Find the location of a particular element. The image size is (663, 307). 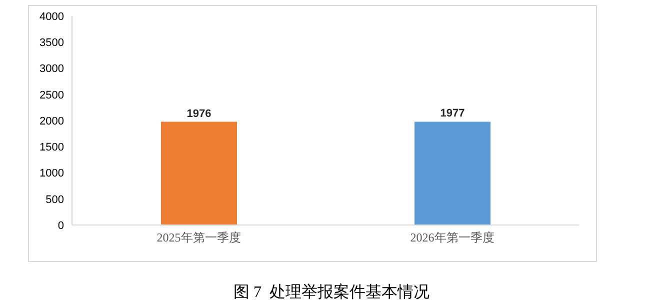

y-tick-label: 4000 is located at coordinates (52, 16).